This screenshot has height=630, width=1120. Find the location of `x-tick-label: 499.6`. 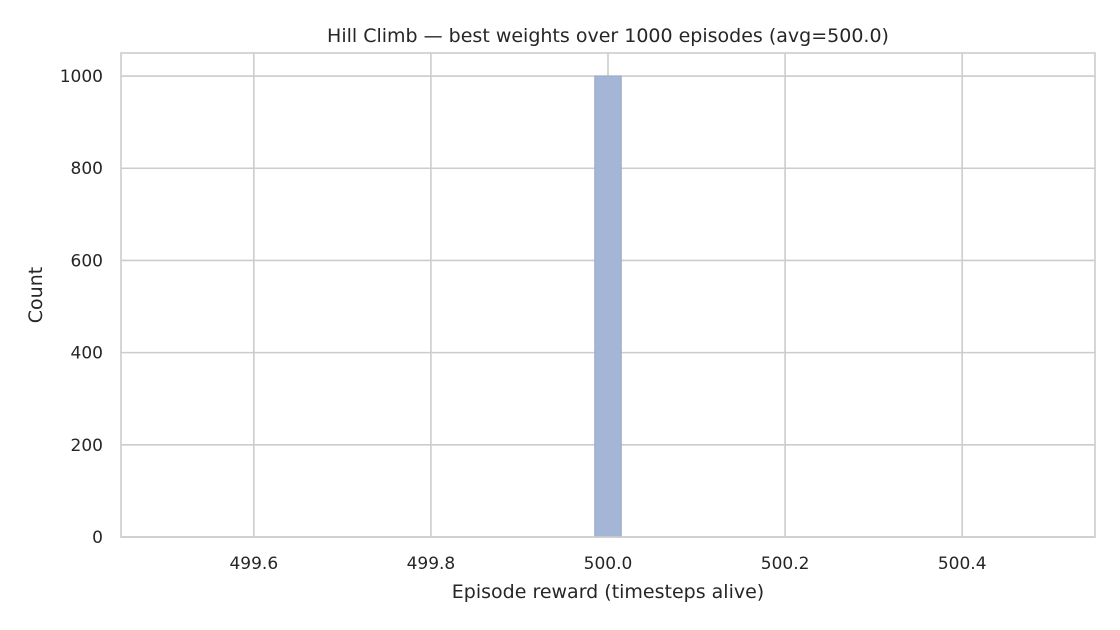

x-tick-label: 499.6 is located at coordinates (253, 564).